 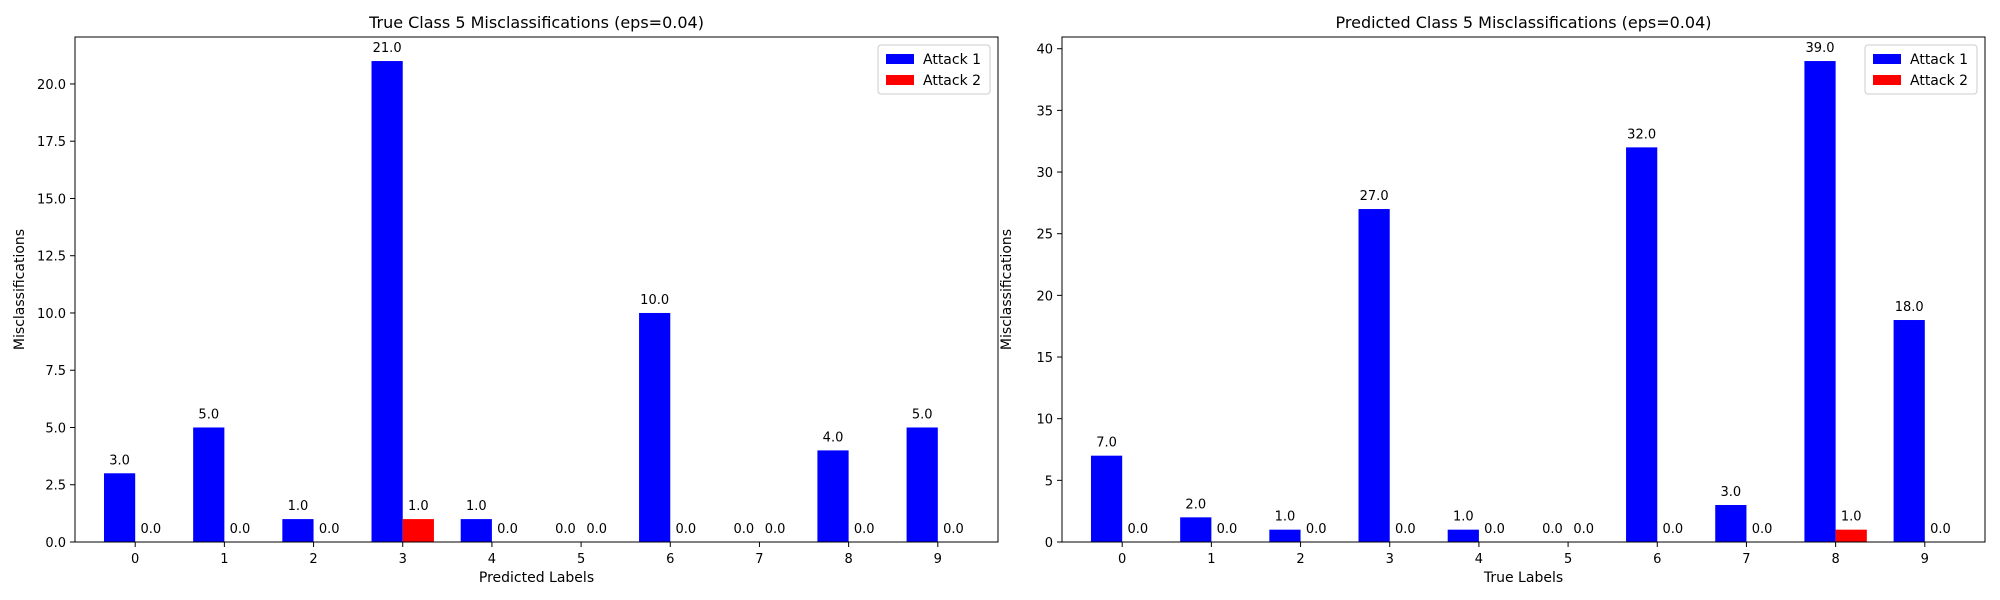 I want to click on y-tick-label: 17.5, so click(x=51, y=142).